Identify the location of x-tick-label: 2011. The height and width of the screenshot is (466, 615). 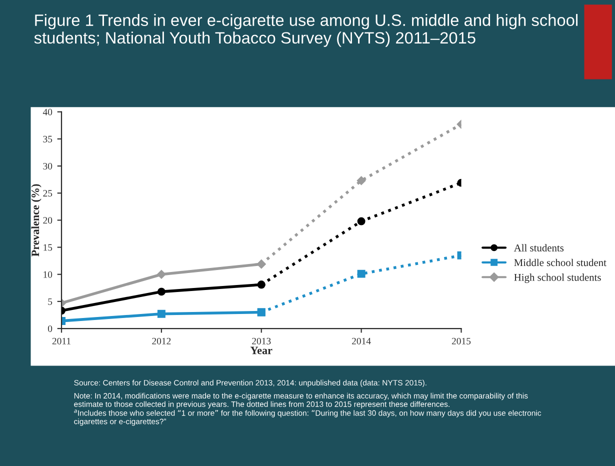
(61, 341).